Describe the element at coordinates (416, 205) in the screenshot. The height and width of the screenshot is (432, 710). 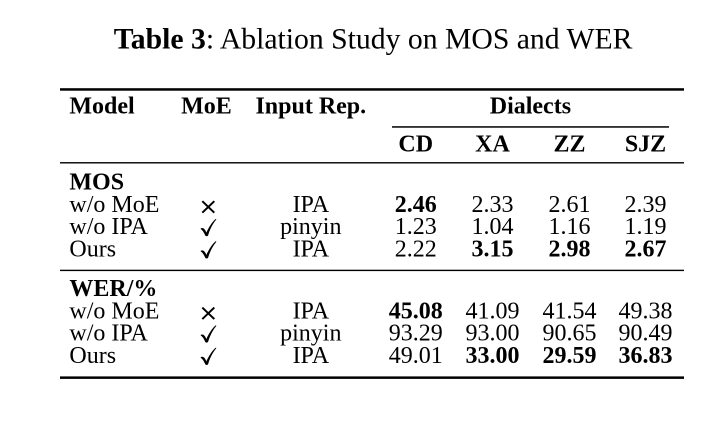
I see `svg-text: 2.46` at that location.